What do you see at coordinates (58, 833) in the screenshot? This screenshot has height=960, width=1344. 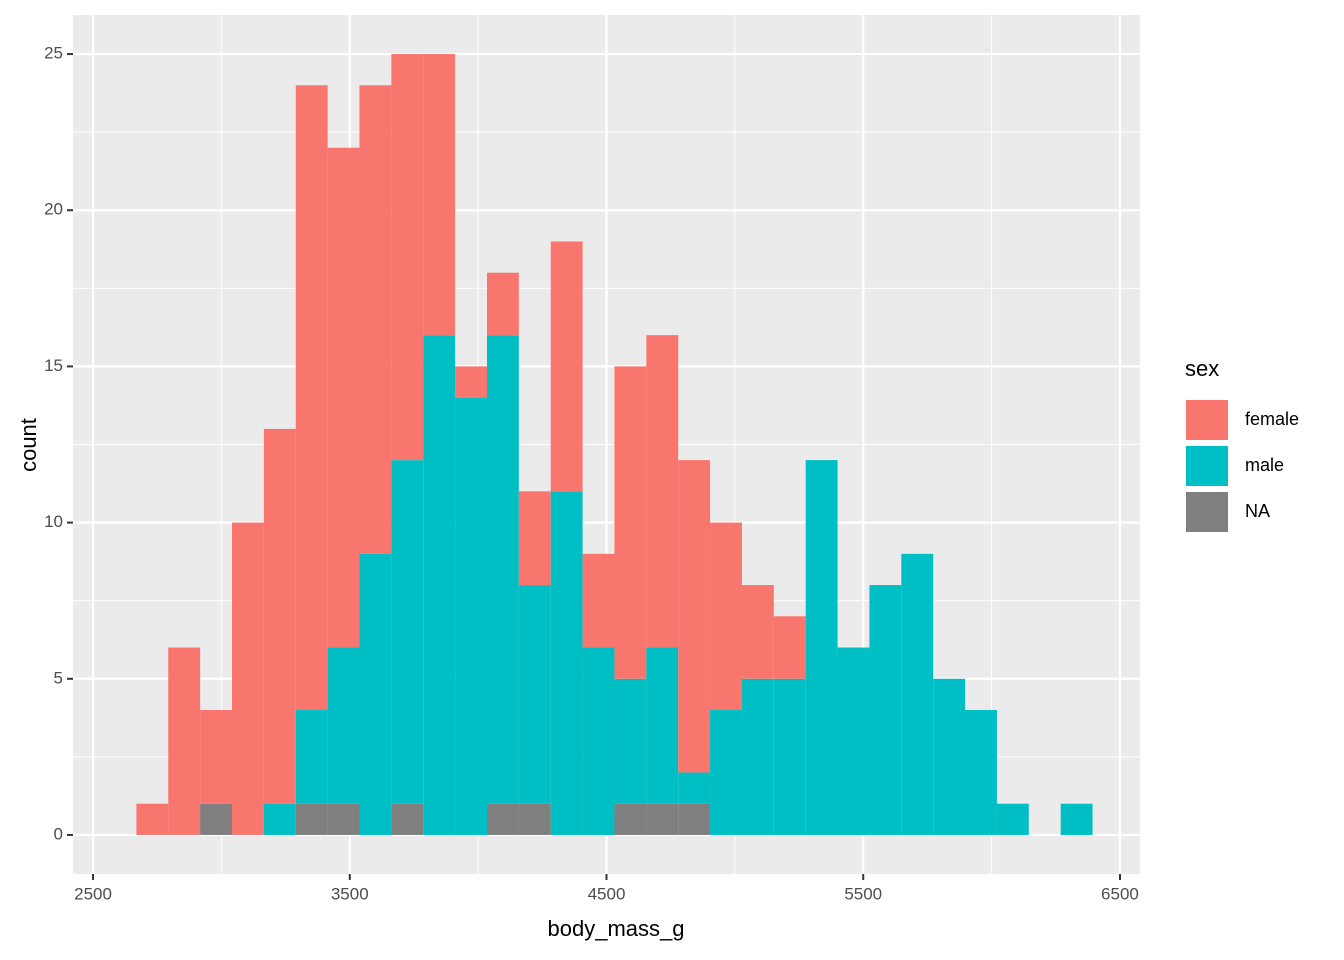 I see `y-tick-label: 0` at bounding box center [58, 833].